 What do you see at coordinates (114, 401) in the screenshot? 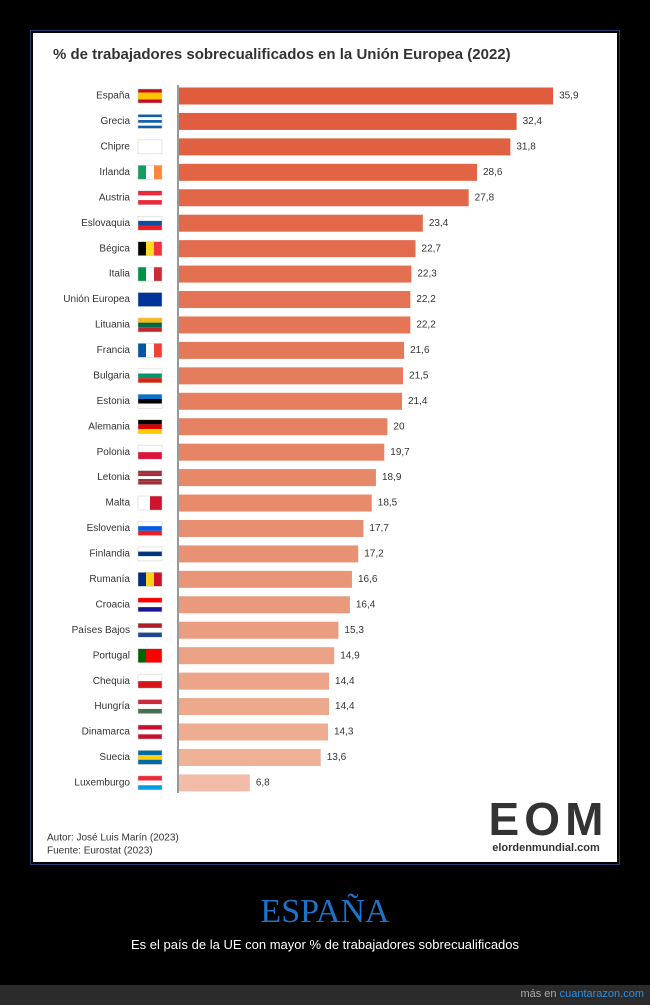
I see `category-label: Estonia` at bounding box center [114, 401].